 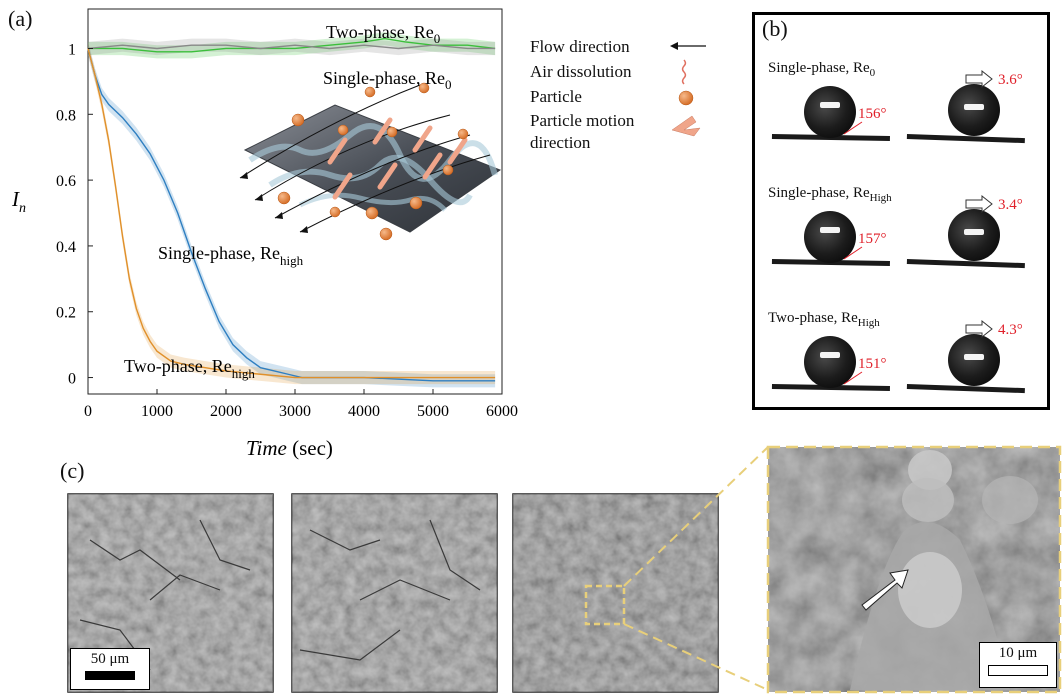 I want to click on y-axis-label: In, so click(x=18, y=201).